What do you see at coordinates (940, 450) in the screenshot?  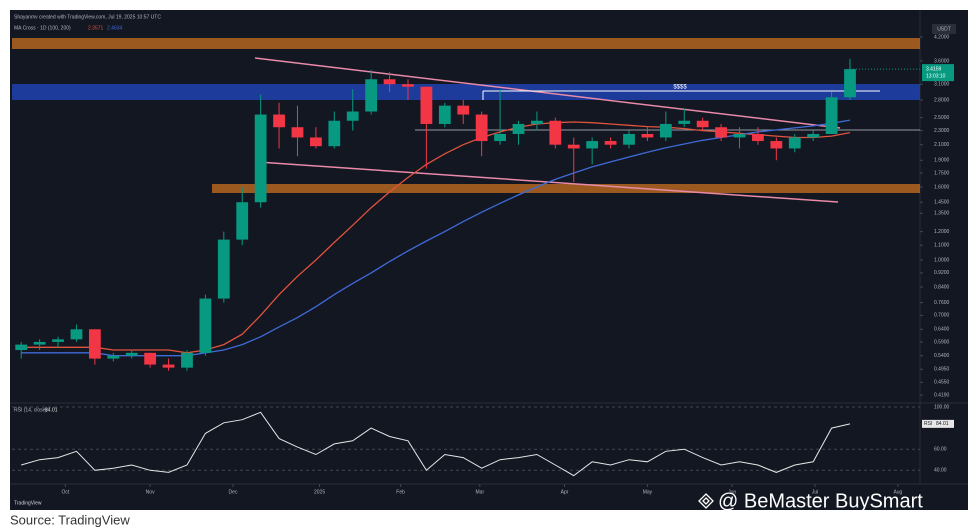 I see `rsi-tick-label: 60.00` at bounding box center [940, 450].